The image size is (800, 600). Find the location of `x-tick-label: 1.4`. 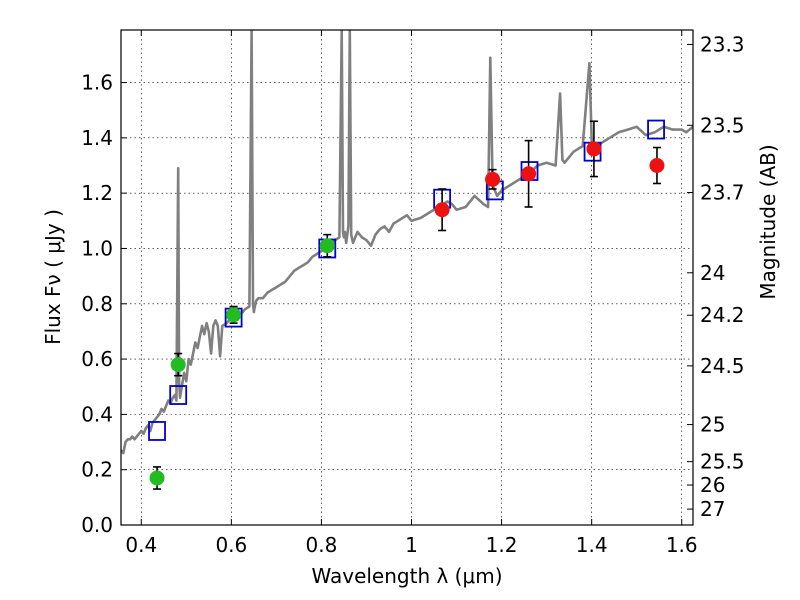

x-tick-label: 1.4 is located at coordinates (592, 545).